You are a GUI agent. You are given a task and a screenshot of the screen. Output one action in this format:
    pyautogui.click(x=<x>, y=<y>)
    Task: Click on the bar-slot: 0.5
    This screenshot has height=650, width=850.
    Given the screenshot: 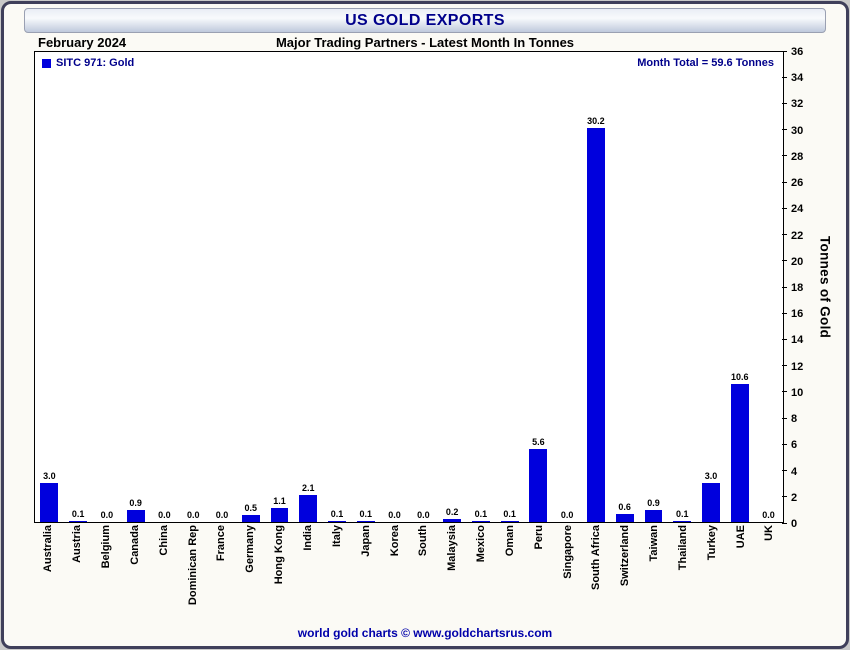 What is the action you would take?
    pyautogui.click(x=250, y=287)
    